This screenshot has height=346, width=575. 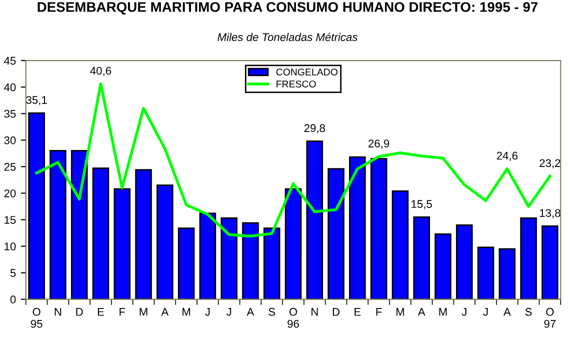 I want to click on x-tick-label: O 96, so click(x=293, y=318).